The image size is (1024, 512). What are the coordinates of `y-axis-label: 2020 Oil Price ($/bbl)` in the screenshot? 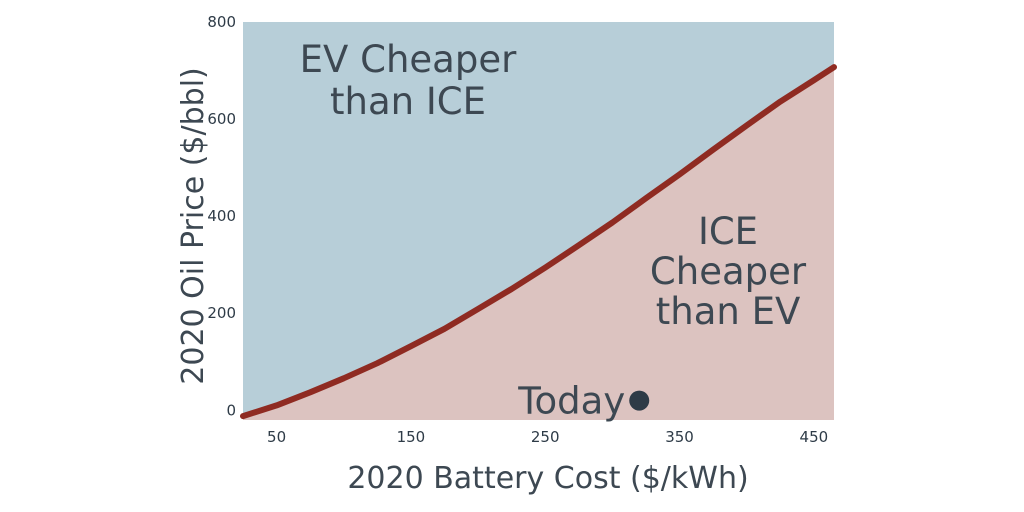 It's located at (193, 225).